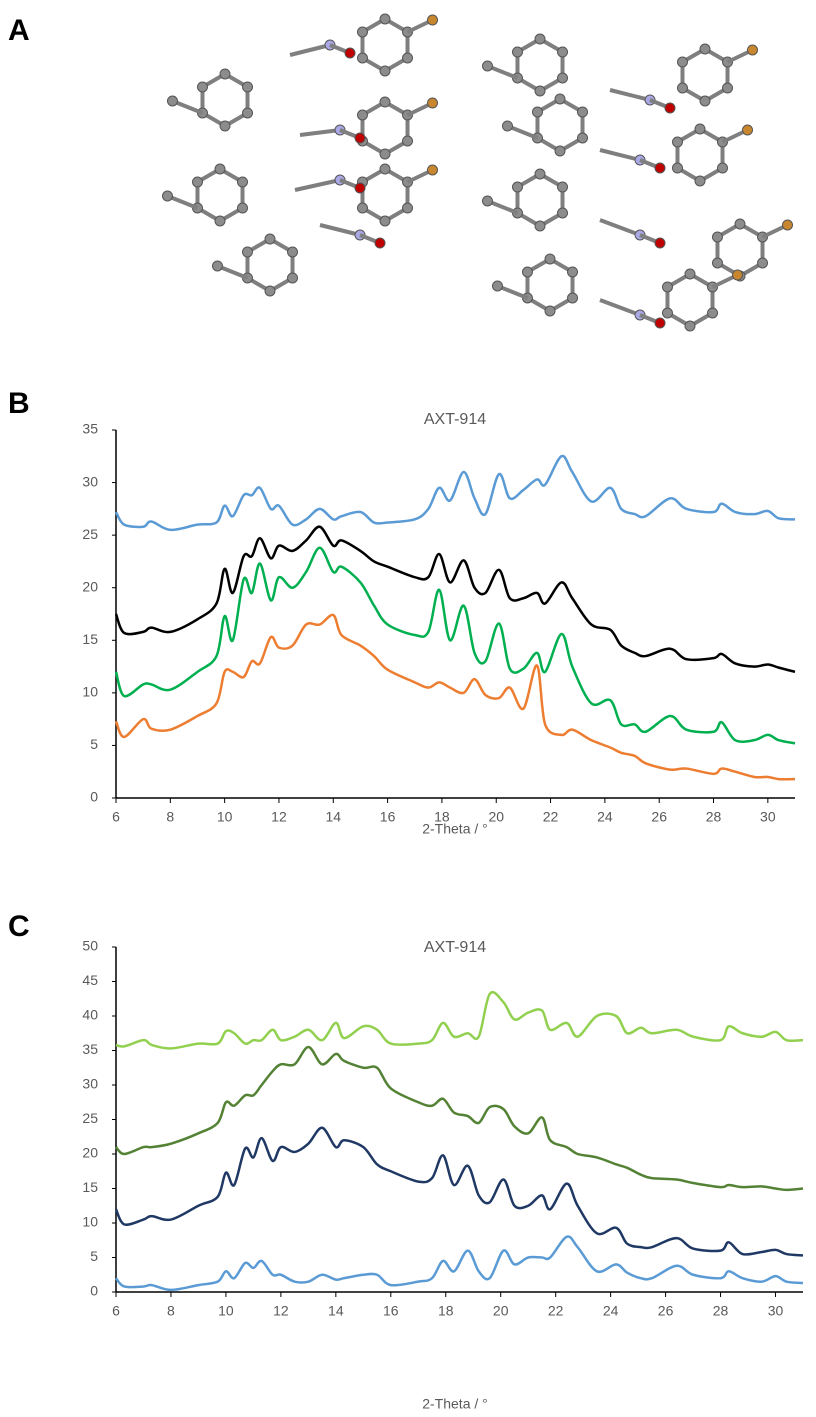  I want to click on y-tick-label: 35, so click(90, 1049).